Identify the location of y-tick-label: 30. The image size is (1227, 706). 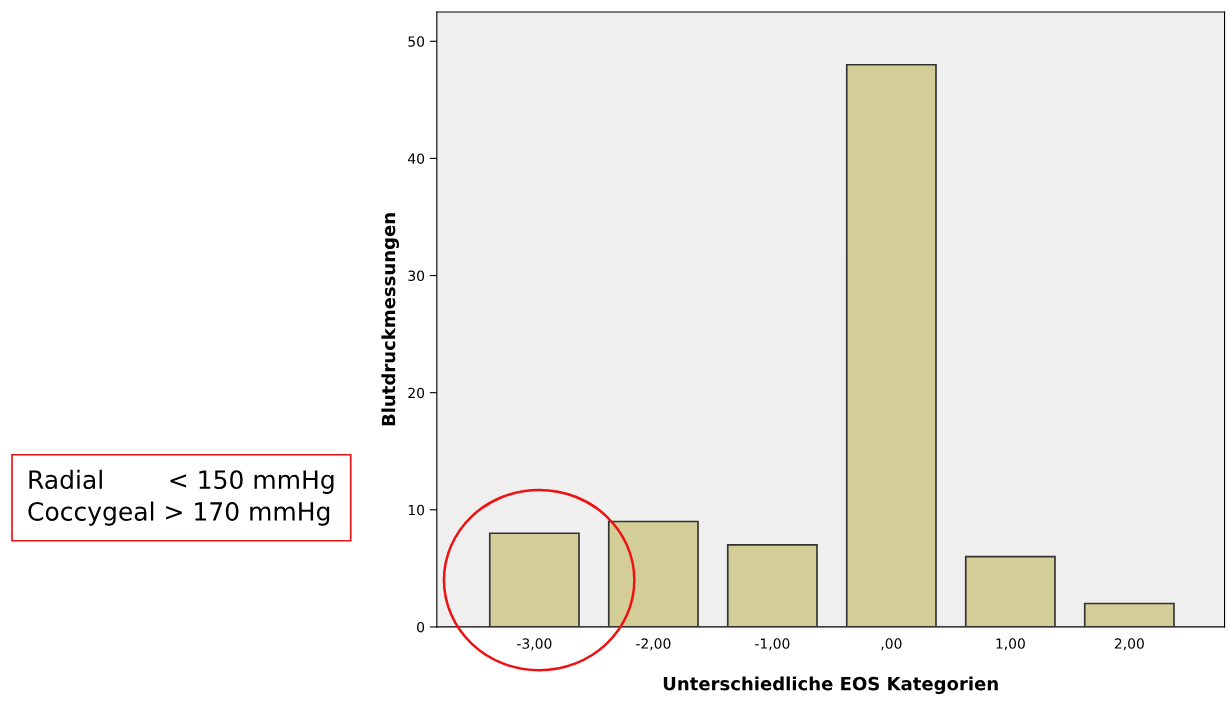
(416, 276).